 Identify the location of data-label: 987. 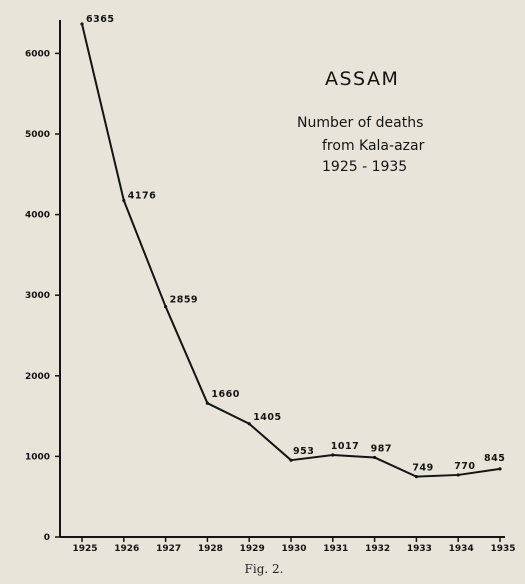
(381, 448).